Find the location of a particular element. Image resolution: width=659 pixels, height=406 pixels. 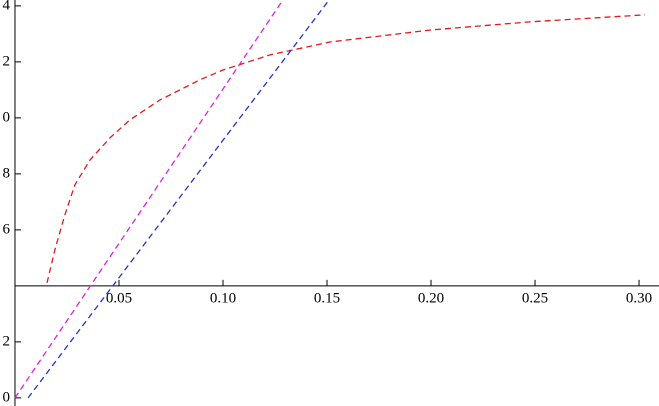

y-tick-label: 6 is located at coordinates (6, 229).